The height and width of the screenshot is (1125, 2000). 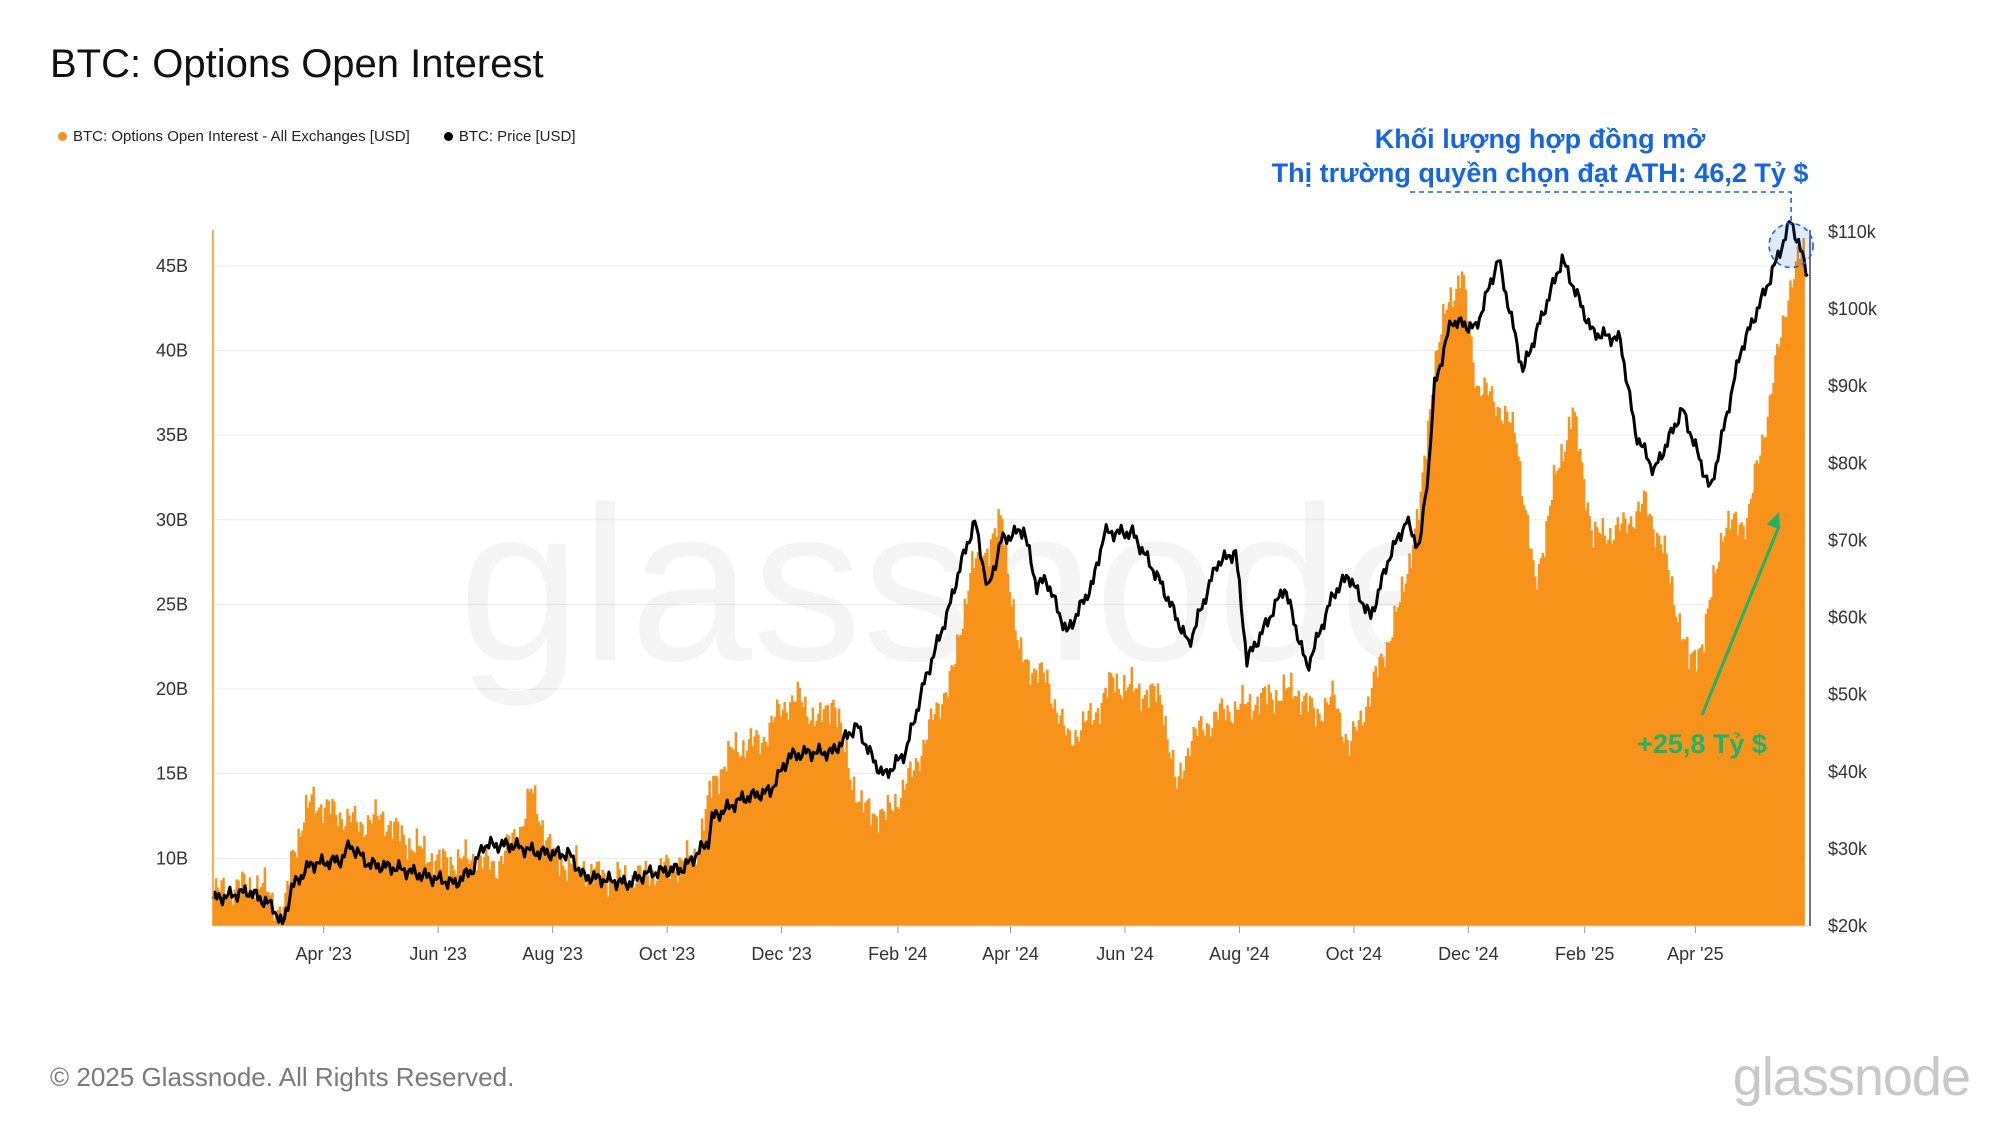 I want to click on y-left-tick-label: 35B, so click(x=172, y=435).